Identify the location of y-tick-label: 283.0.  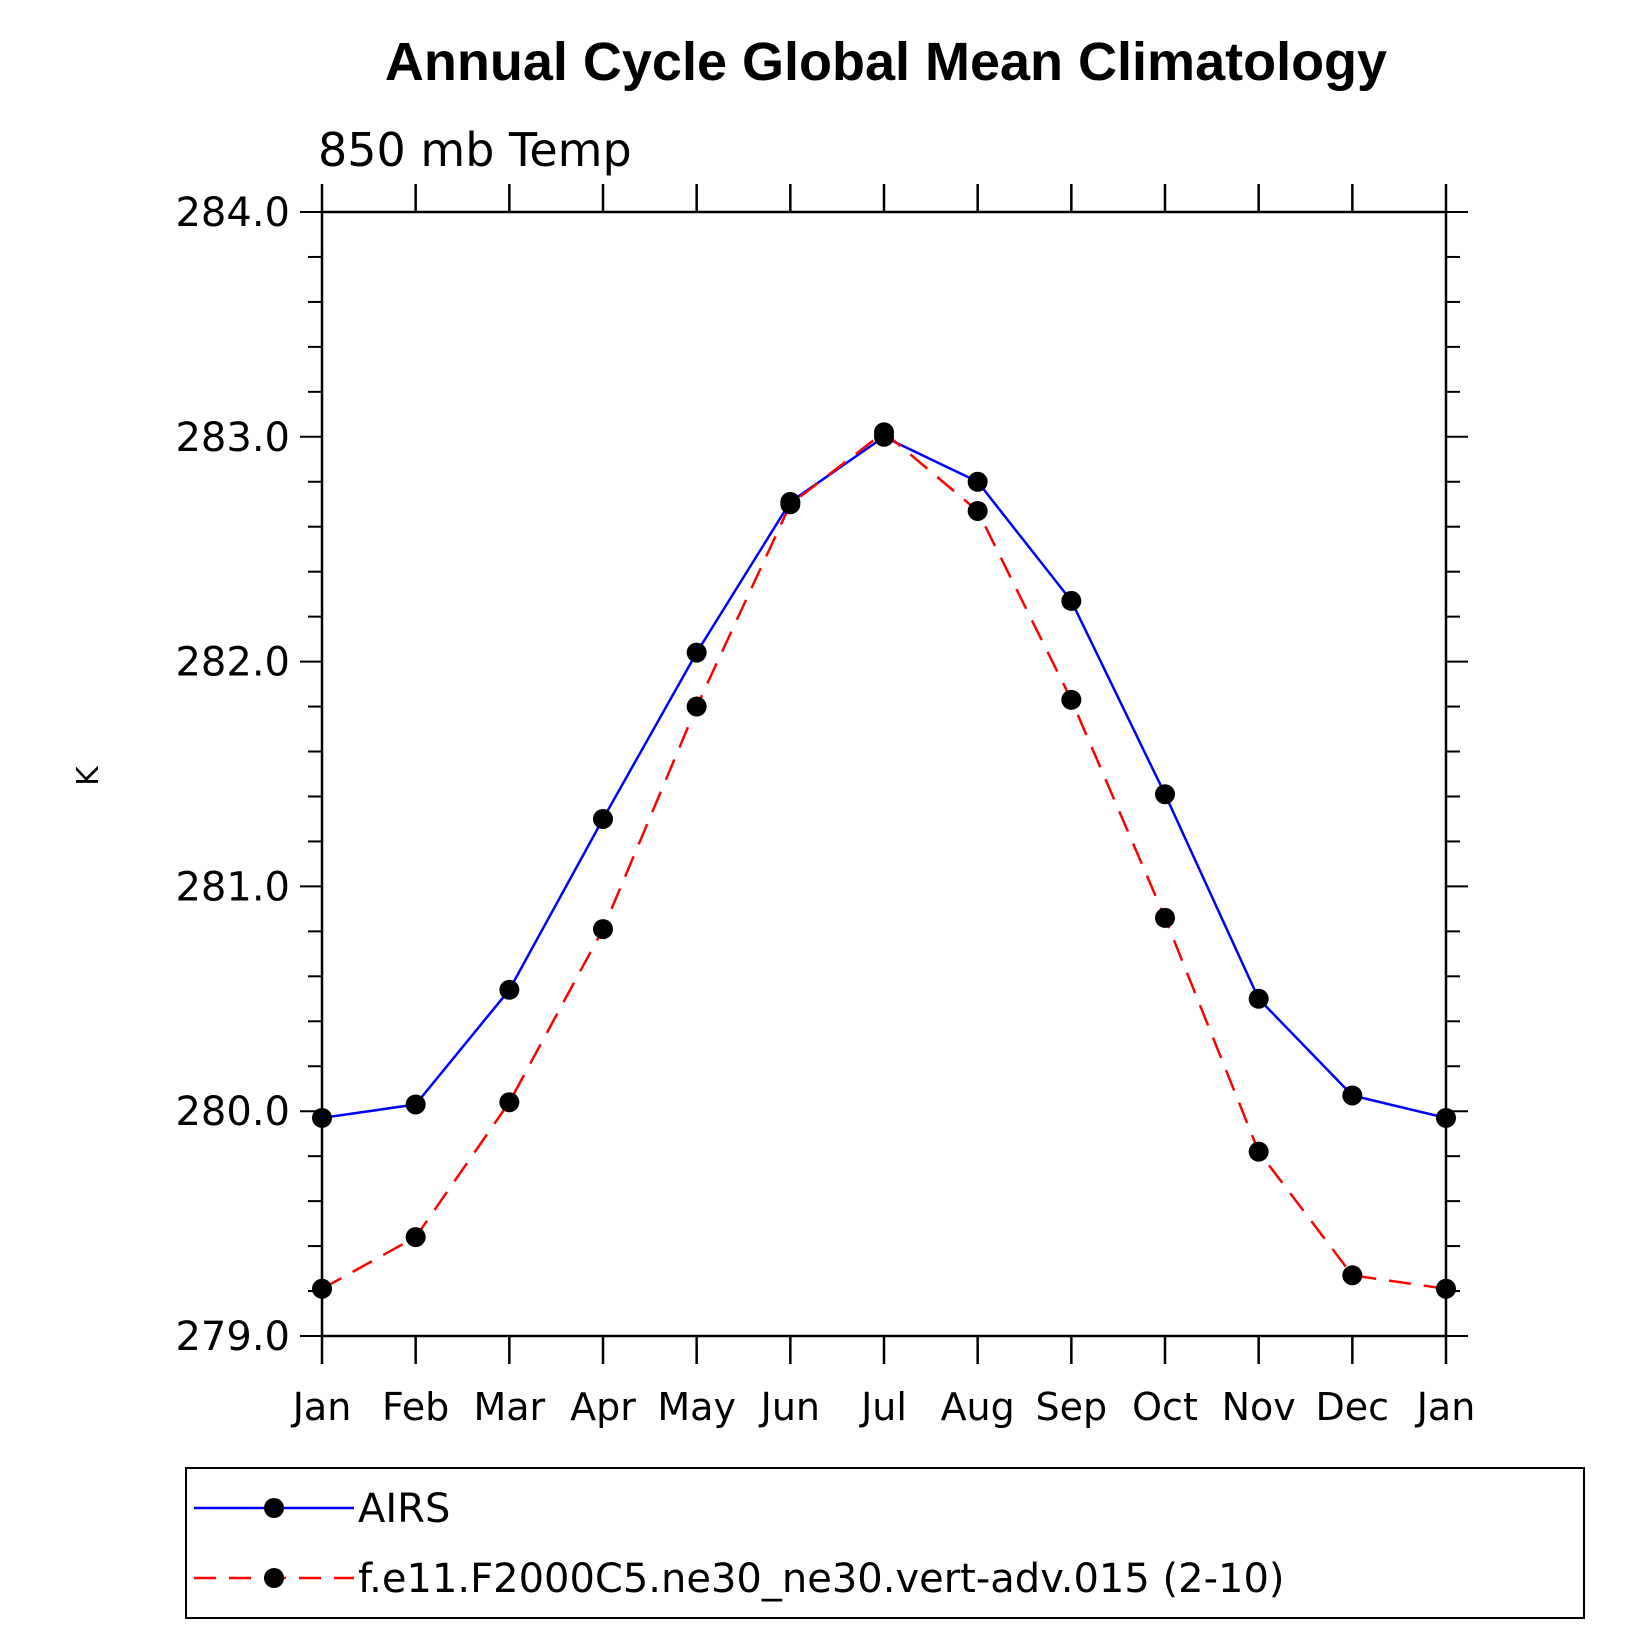
(232, 438).